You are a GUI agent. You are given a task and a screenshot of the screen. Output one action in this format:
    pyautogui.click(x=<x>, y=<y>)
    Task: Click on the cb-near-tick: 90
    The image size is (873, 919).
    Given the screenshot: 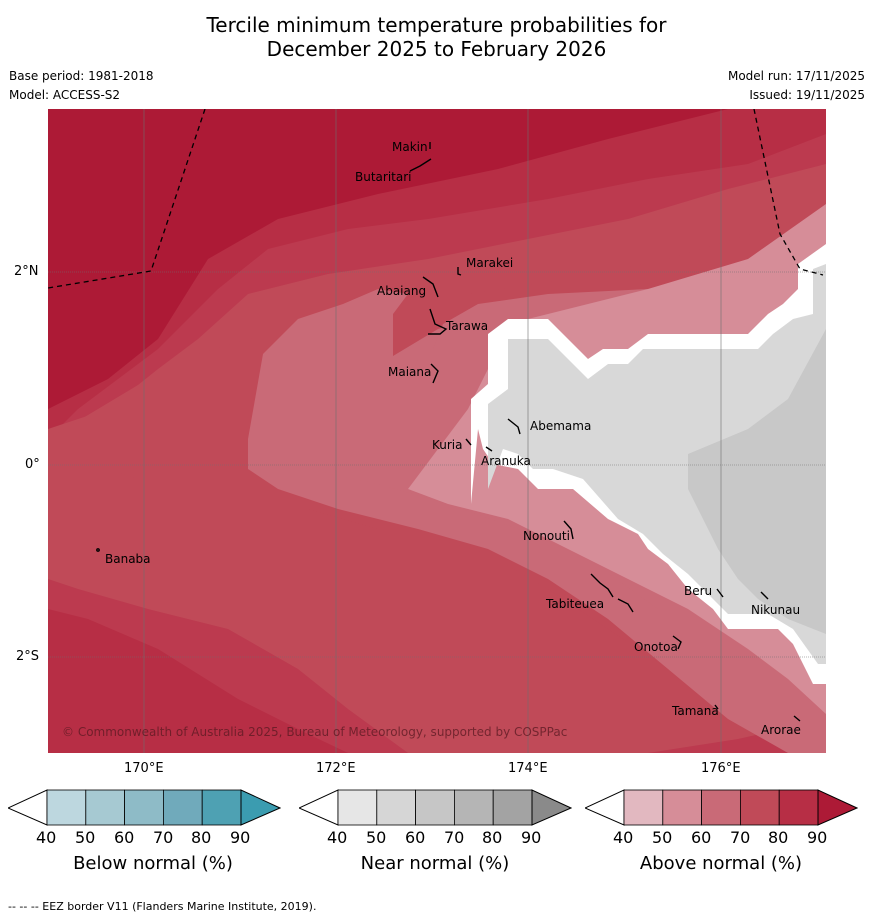 What is the action you would take?
    pyautogui.click(x=531, y=837)
    